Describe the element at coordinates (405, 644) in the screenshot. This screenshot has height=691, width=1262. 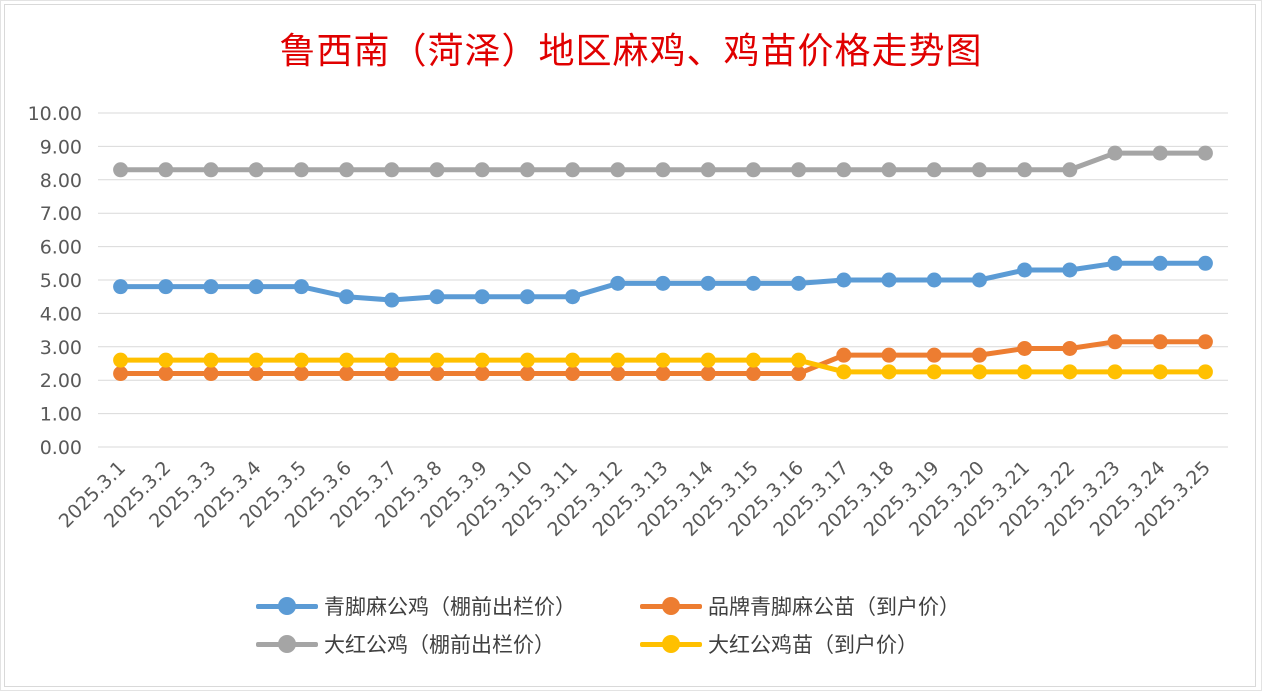
I see `legend-item-red-rooster: 大红公鸡（棚前出栏价）` at that location.